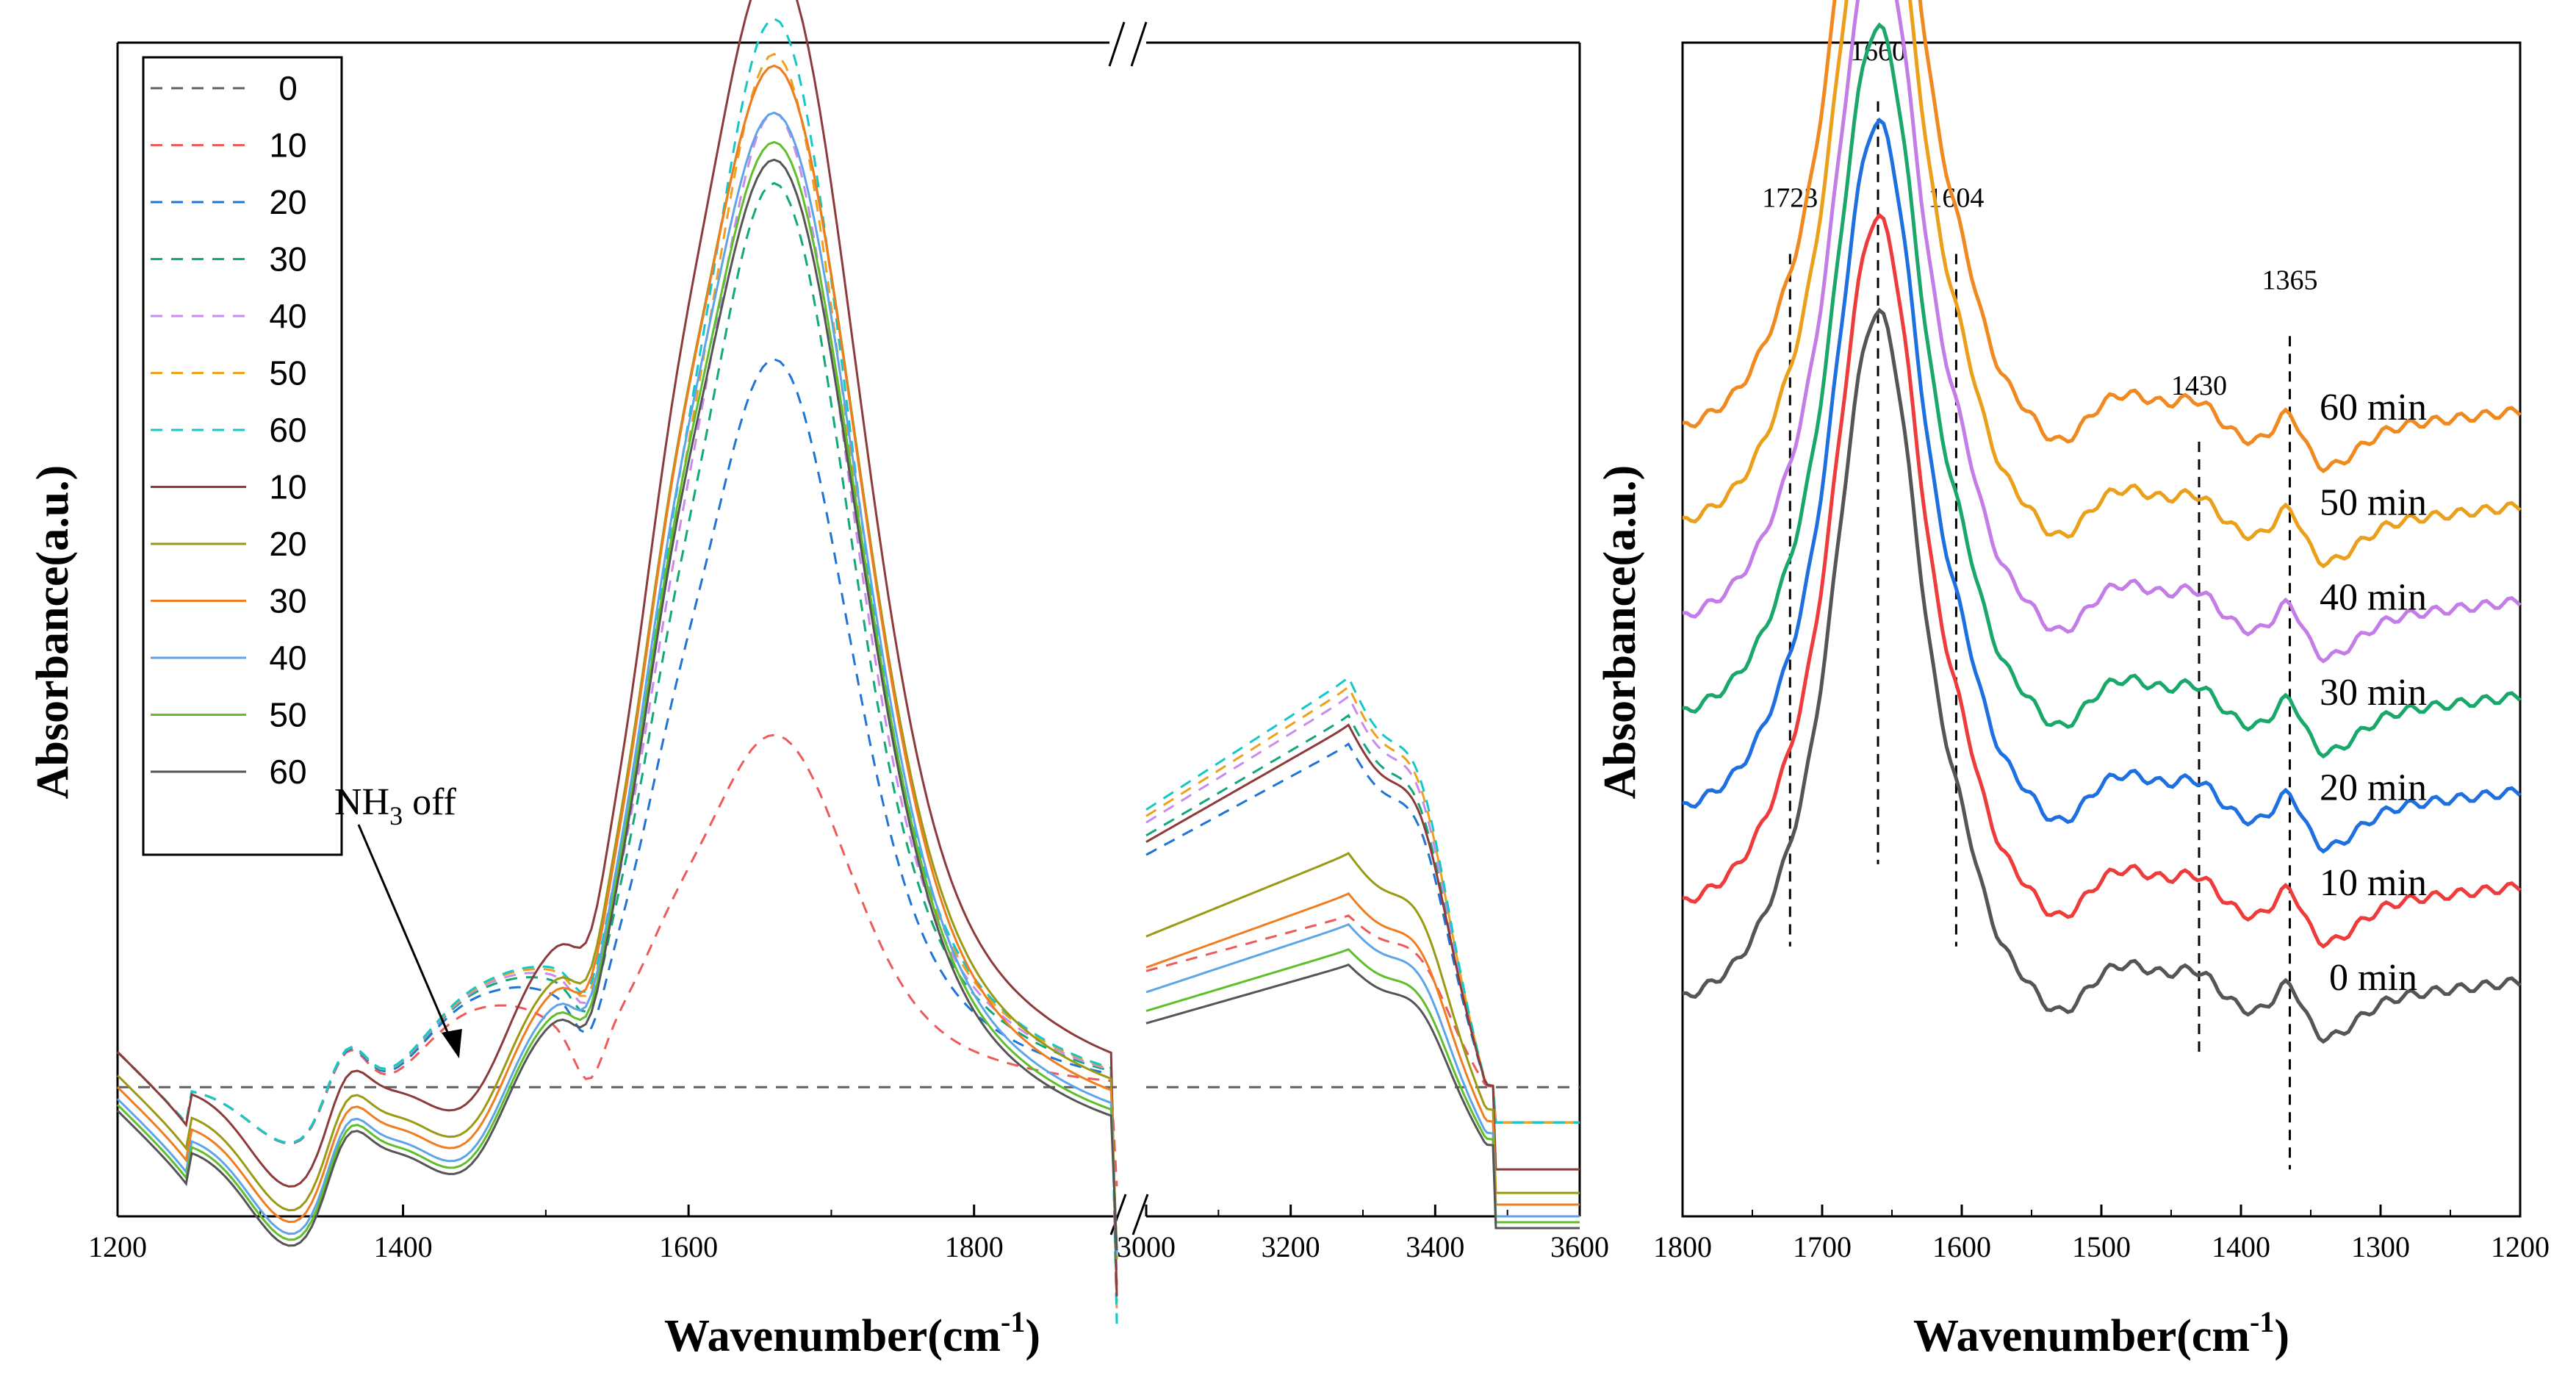 Image resolution: width=2576 pixels, height=1392 pixels. I want to click on left-series-dashed-30-seg2, so click(1362, 919).